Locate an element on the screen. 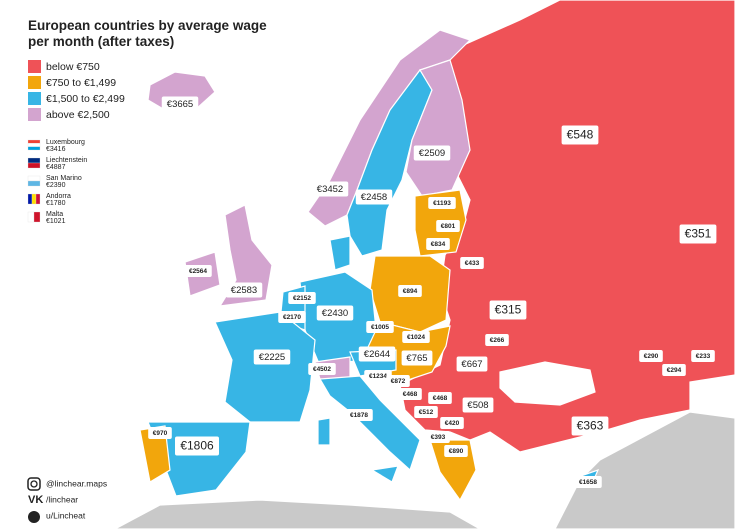  map-label: €3452 is located at coordinates (330, 189).